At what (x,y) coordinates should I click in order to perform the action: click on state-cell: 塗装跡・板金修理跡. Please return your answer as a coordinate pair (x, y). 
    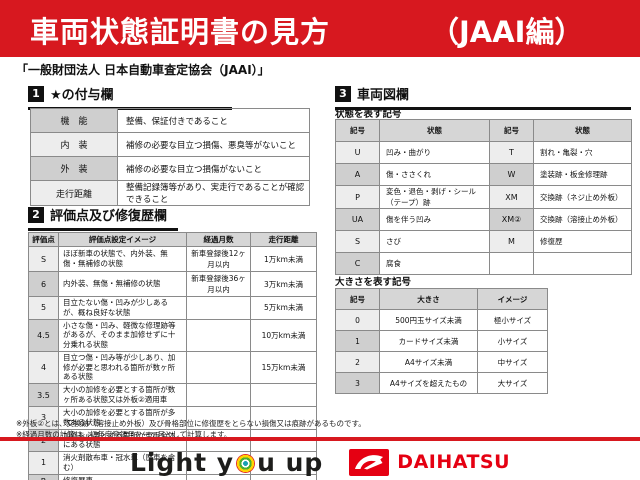
    Looking at the image, I should click on (582, 174).